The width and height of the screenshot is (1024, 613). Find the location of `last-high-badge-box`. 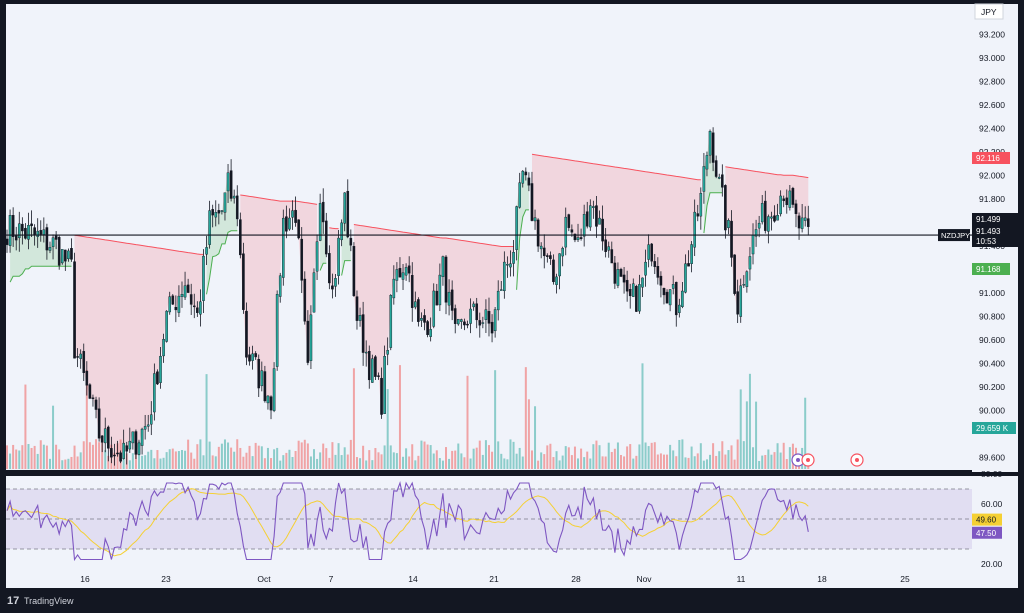

last-high-badge-box is located at coordinates (995, 219).